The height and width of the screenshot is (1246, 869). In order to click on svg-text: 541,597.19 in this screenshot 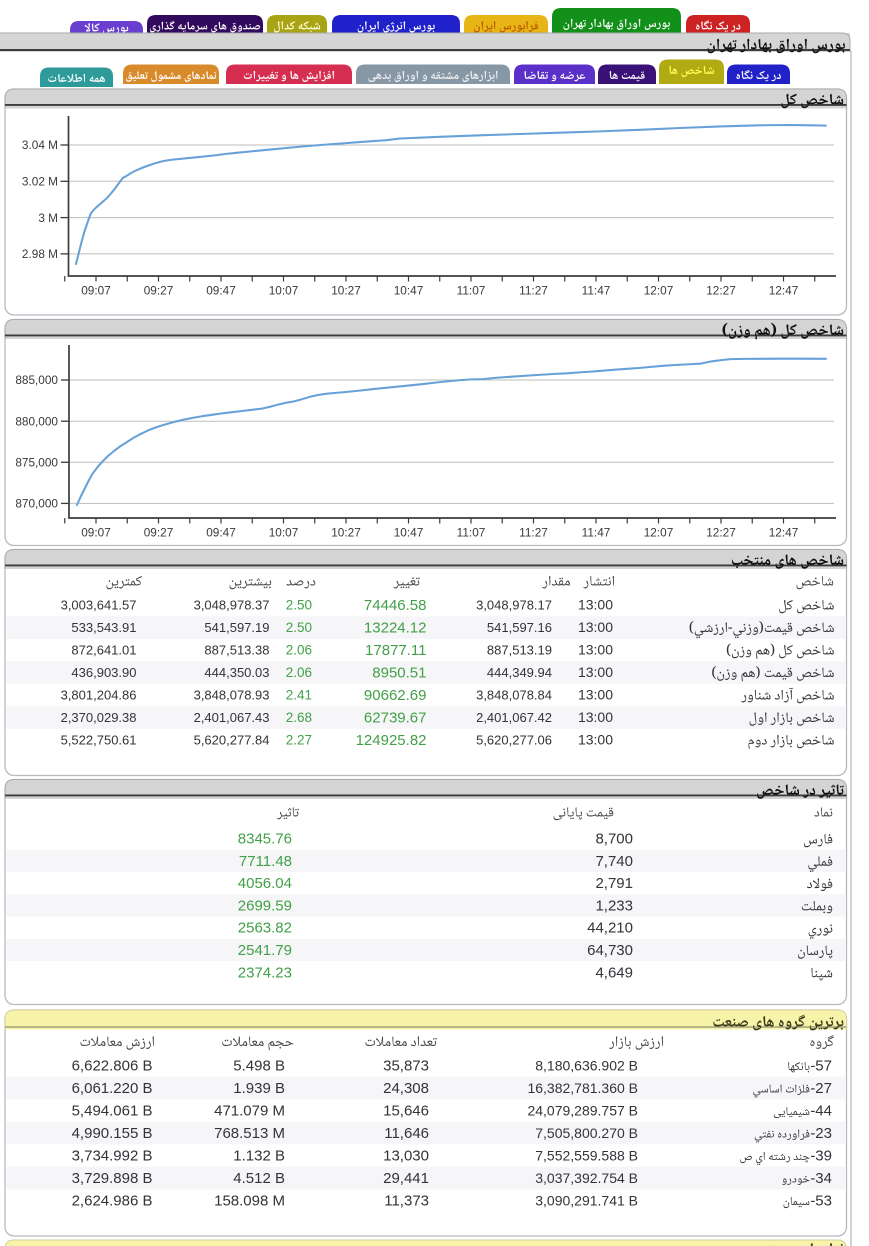, I will do `click(236, 627)`.